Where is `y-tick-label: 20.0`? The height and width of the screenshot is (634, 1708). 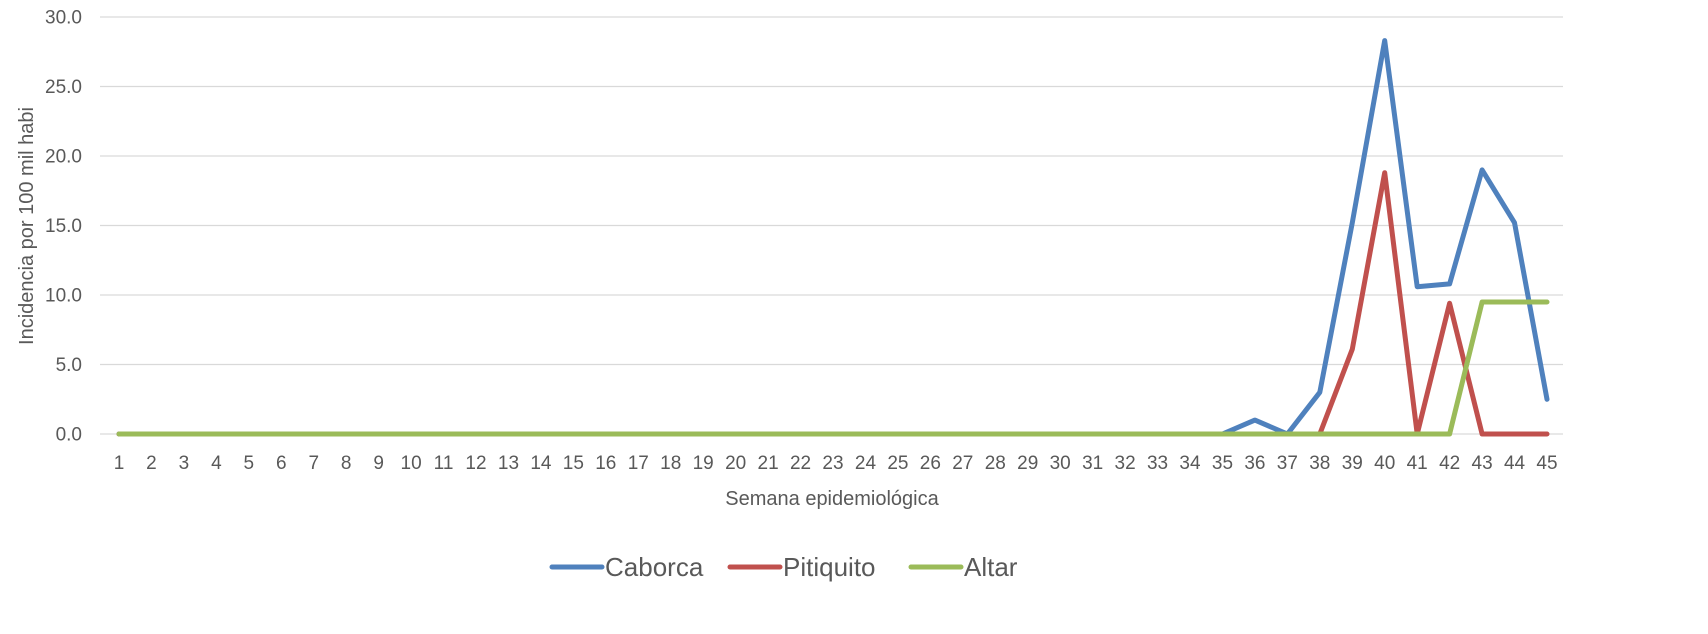 y-tick-label: 20.0 is located at coordinates (63, 157).